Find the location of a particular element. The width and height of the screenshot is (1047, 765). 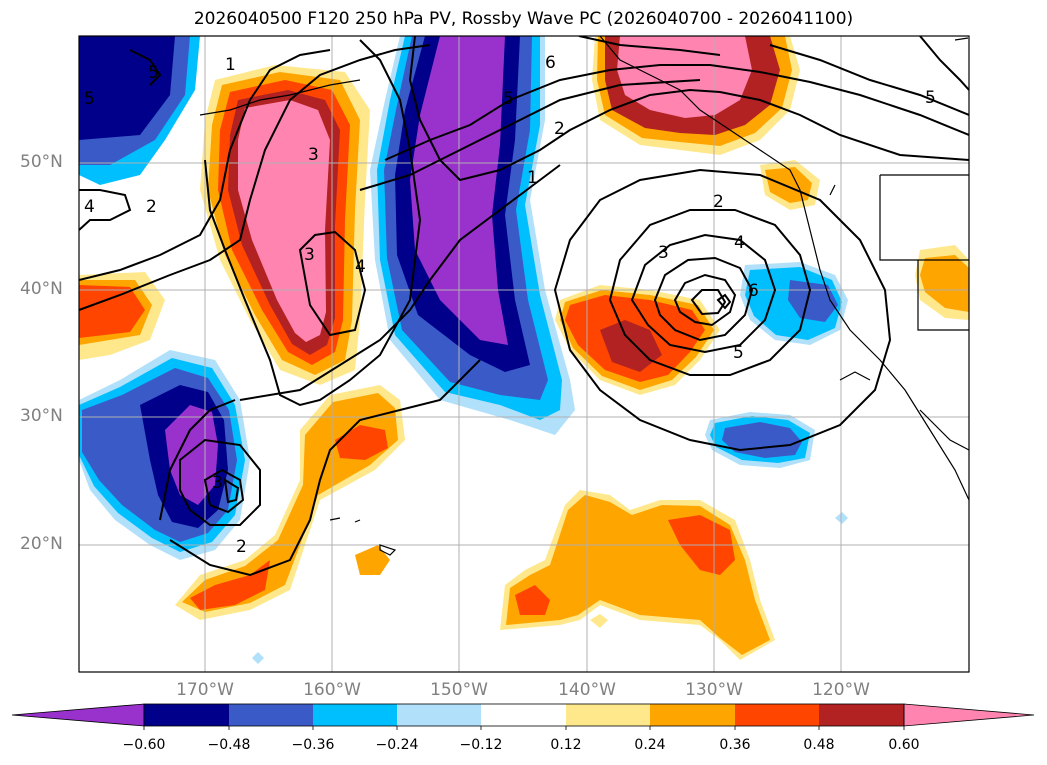

positive-pv-anomaly-subtropical-ridge is located at coordinates (290, 502).